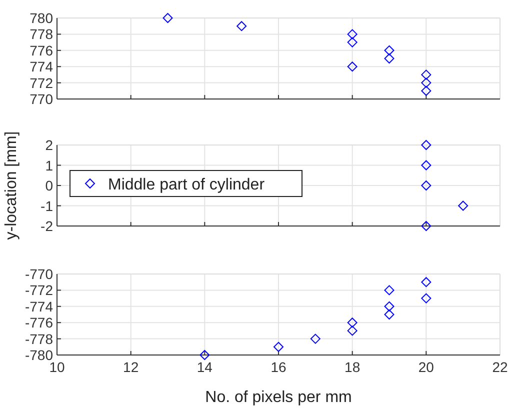 This screenshot has height=414, width=509. What do you see at coordinates (426, 367) in the screenshot?
I see `x-tick-label: 20` at bounding box center [426, 367].